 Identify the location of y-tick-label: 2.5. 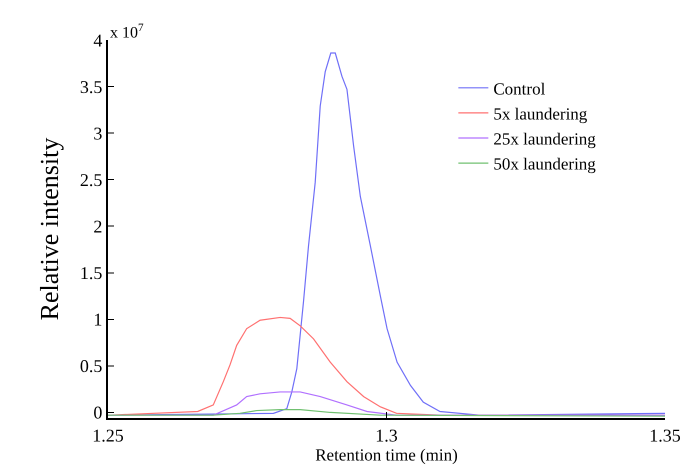
(91, 180).